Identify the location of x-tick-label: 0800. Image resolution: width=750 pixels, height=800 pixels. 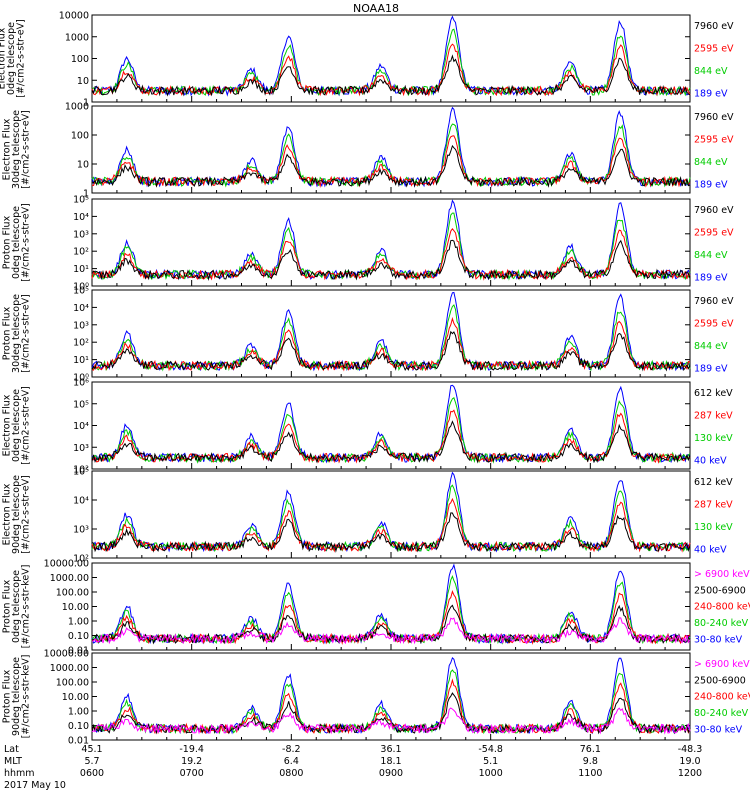
(291, 773).